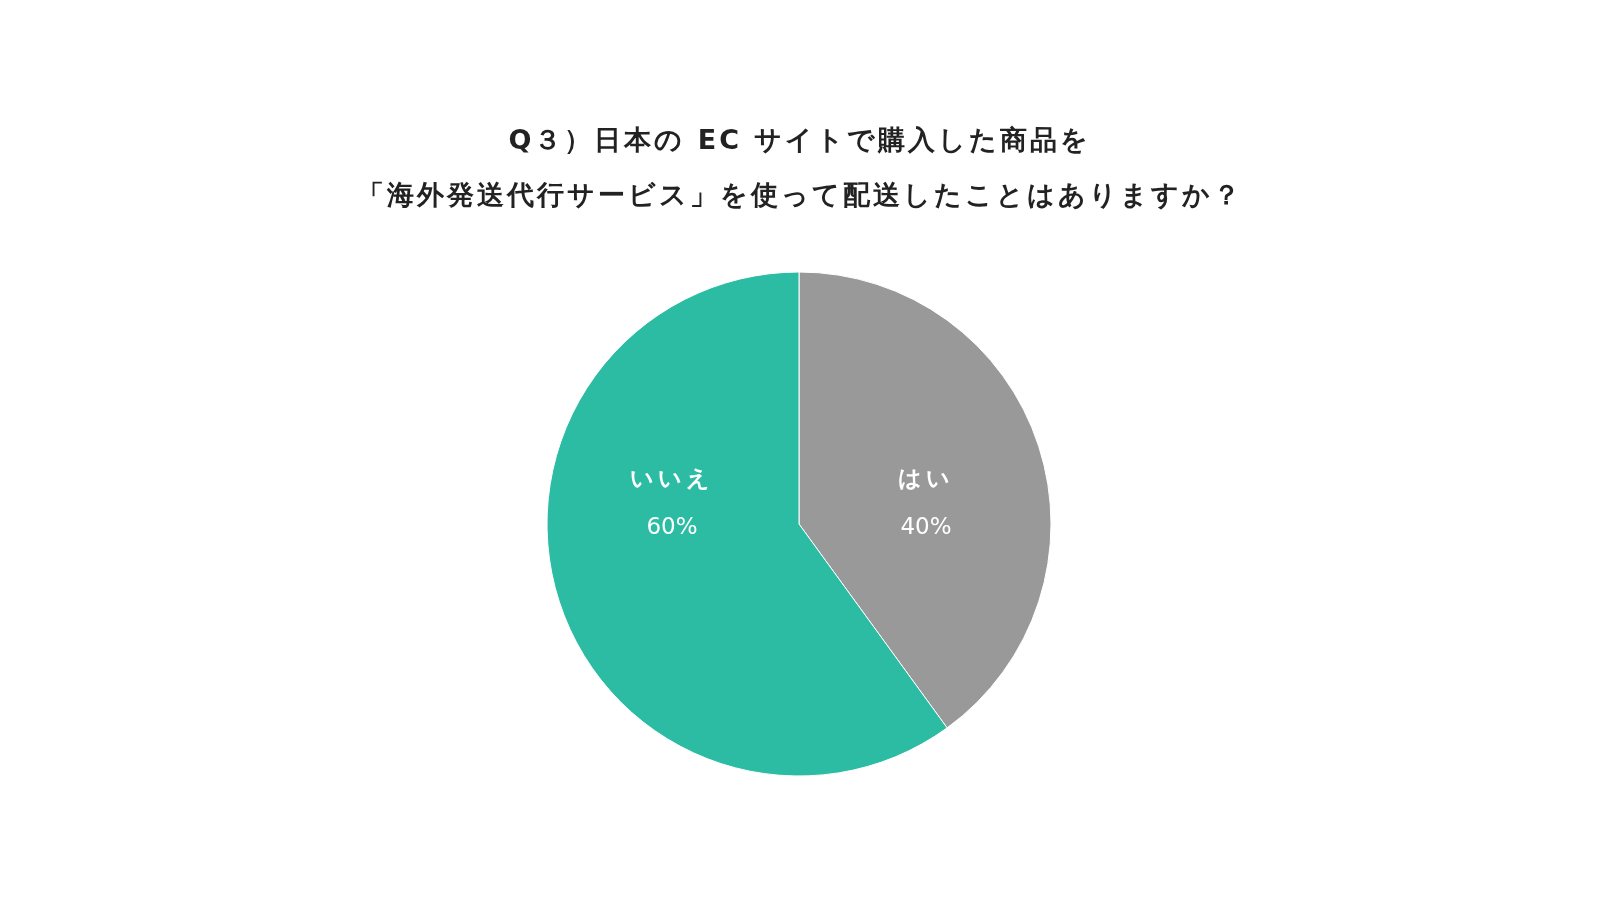 The image size is (1600, 900). What do you see at coordinates (926, 502) in the screenshot?
I see `label: はい 40%` at bounding box center [926, 502].